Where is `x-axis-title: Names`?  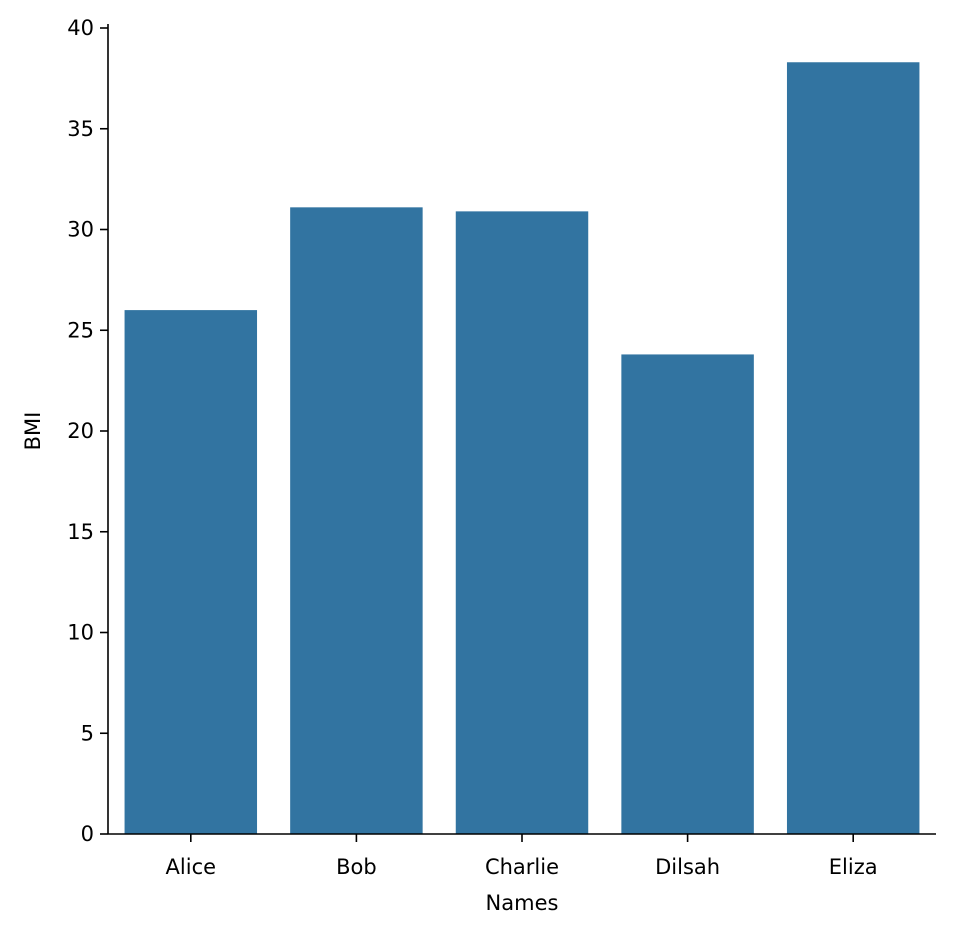 x-axis-title: Names is located at coordinates (522, 903).